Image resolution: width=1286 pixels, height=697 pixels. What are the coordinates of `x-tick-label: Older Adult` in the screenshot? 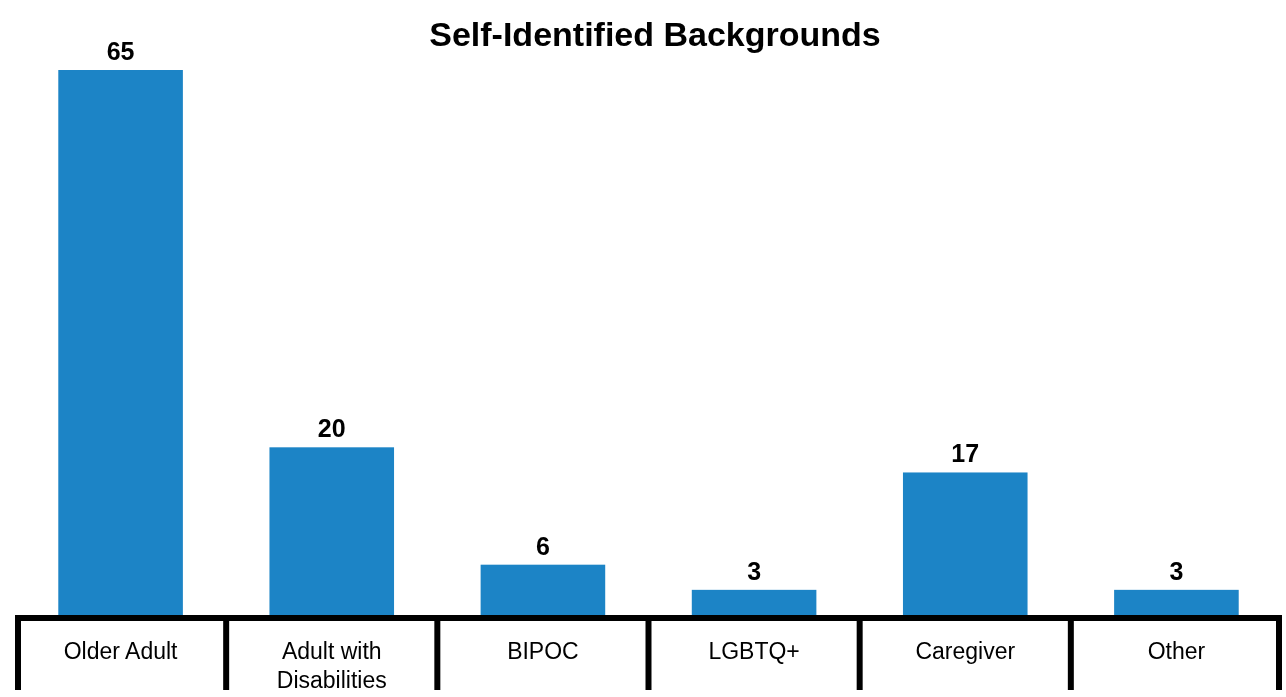 It's located at (121, 651).